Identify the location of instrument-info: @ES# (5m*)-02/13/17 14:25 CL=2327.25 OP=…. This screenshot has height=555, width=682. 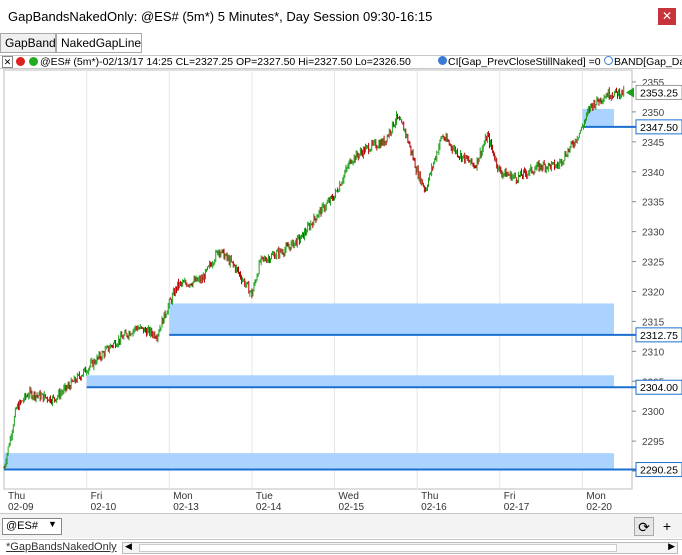
(225, 62).